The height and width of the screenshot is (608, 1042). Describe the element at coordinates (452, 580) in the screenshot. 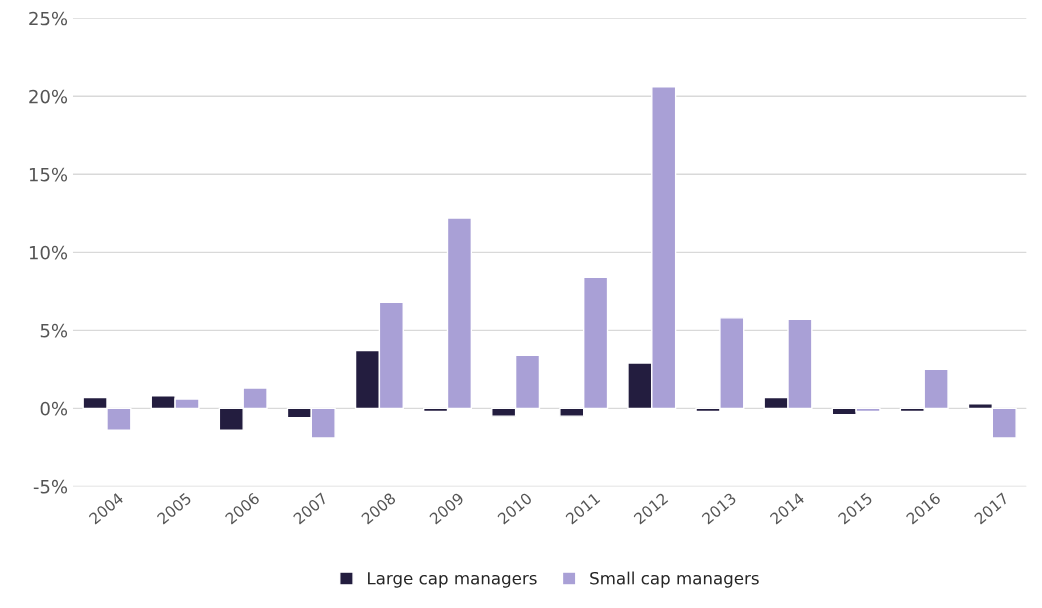

I see `legend-label: Large cap managers` at that location.